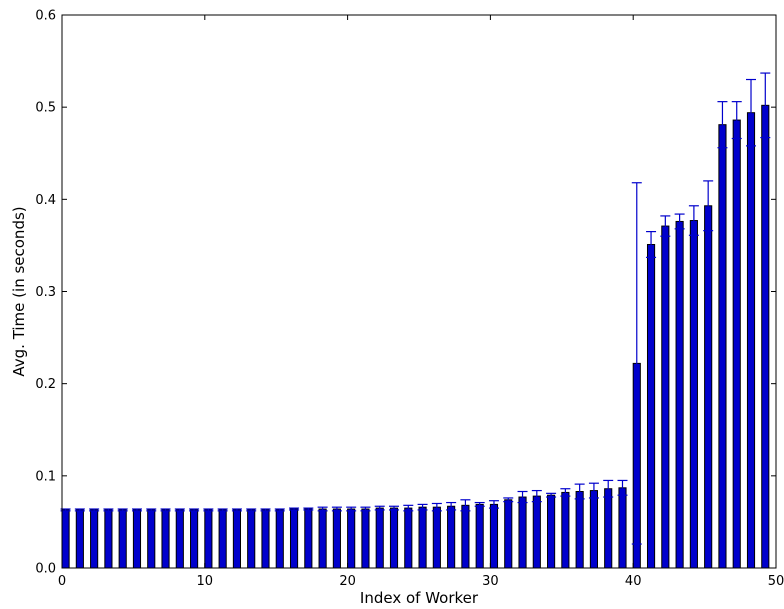 This screenshot has width=784, height=609. Describe the element at coordinates (776, 581) in the screenshot. I see `x-tick-label: 50` at that location.